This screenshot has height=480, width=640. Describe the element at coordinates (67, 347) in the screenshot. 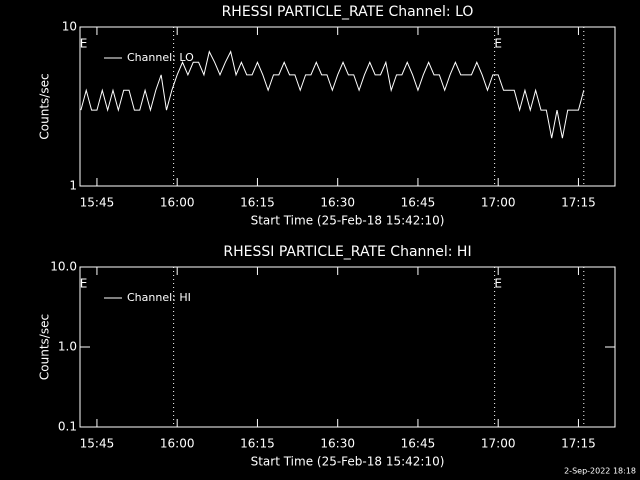

I see `y-tick-label: 1.0` at that location.